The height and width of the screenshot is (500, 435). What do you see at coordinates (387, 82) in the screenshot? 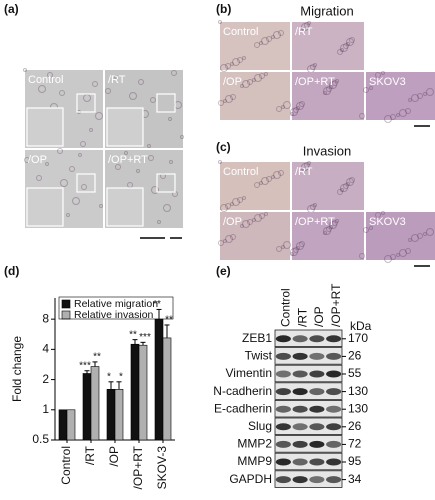
I see `image-label: SKOV3` at bounding box center [387, 82].